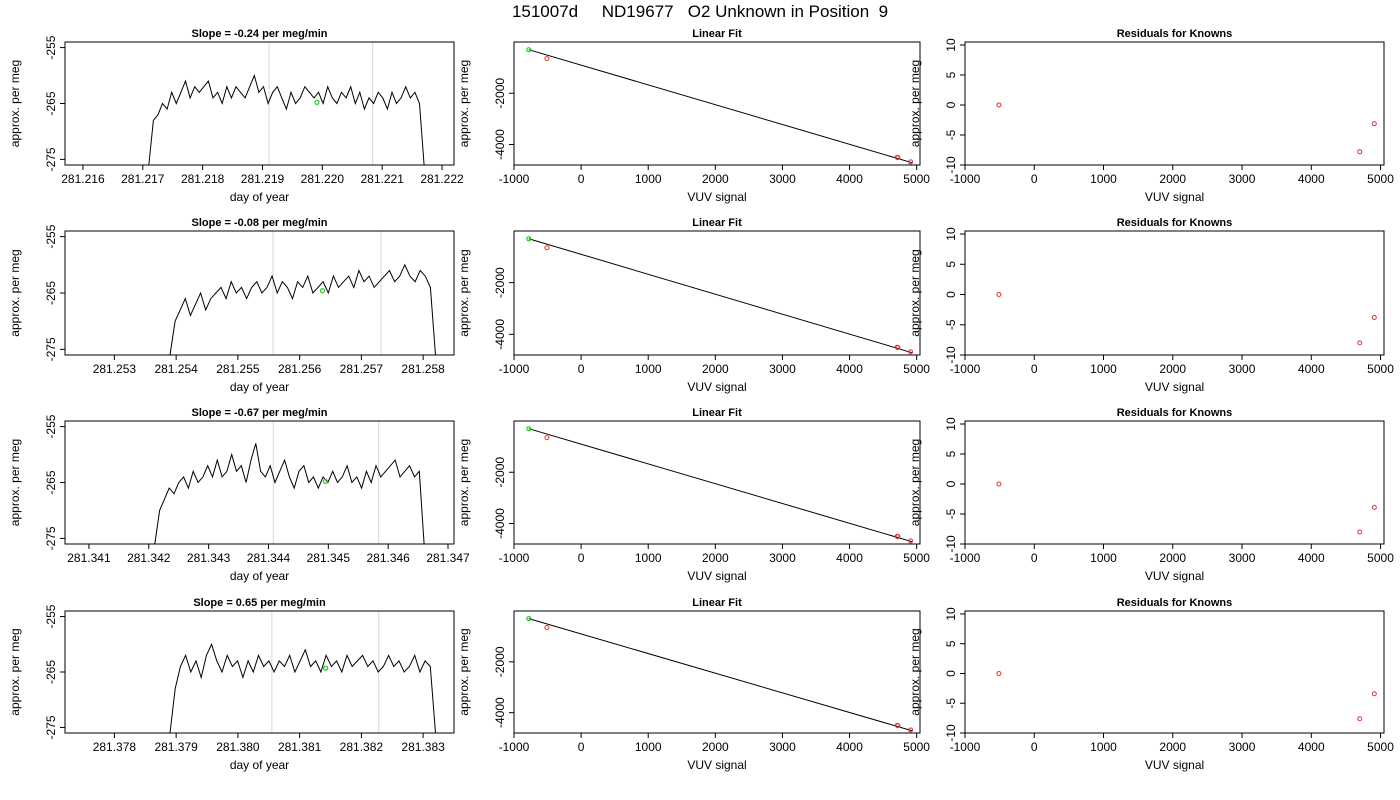 The height and width of the screenshot is (800, 1400). What do you see at coordinates (500, 334) in the screenshot?
I see `panel-5-y-tick-label-2: -4000` at bounding box center [500, 334].